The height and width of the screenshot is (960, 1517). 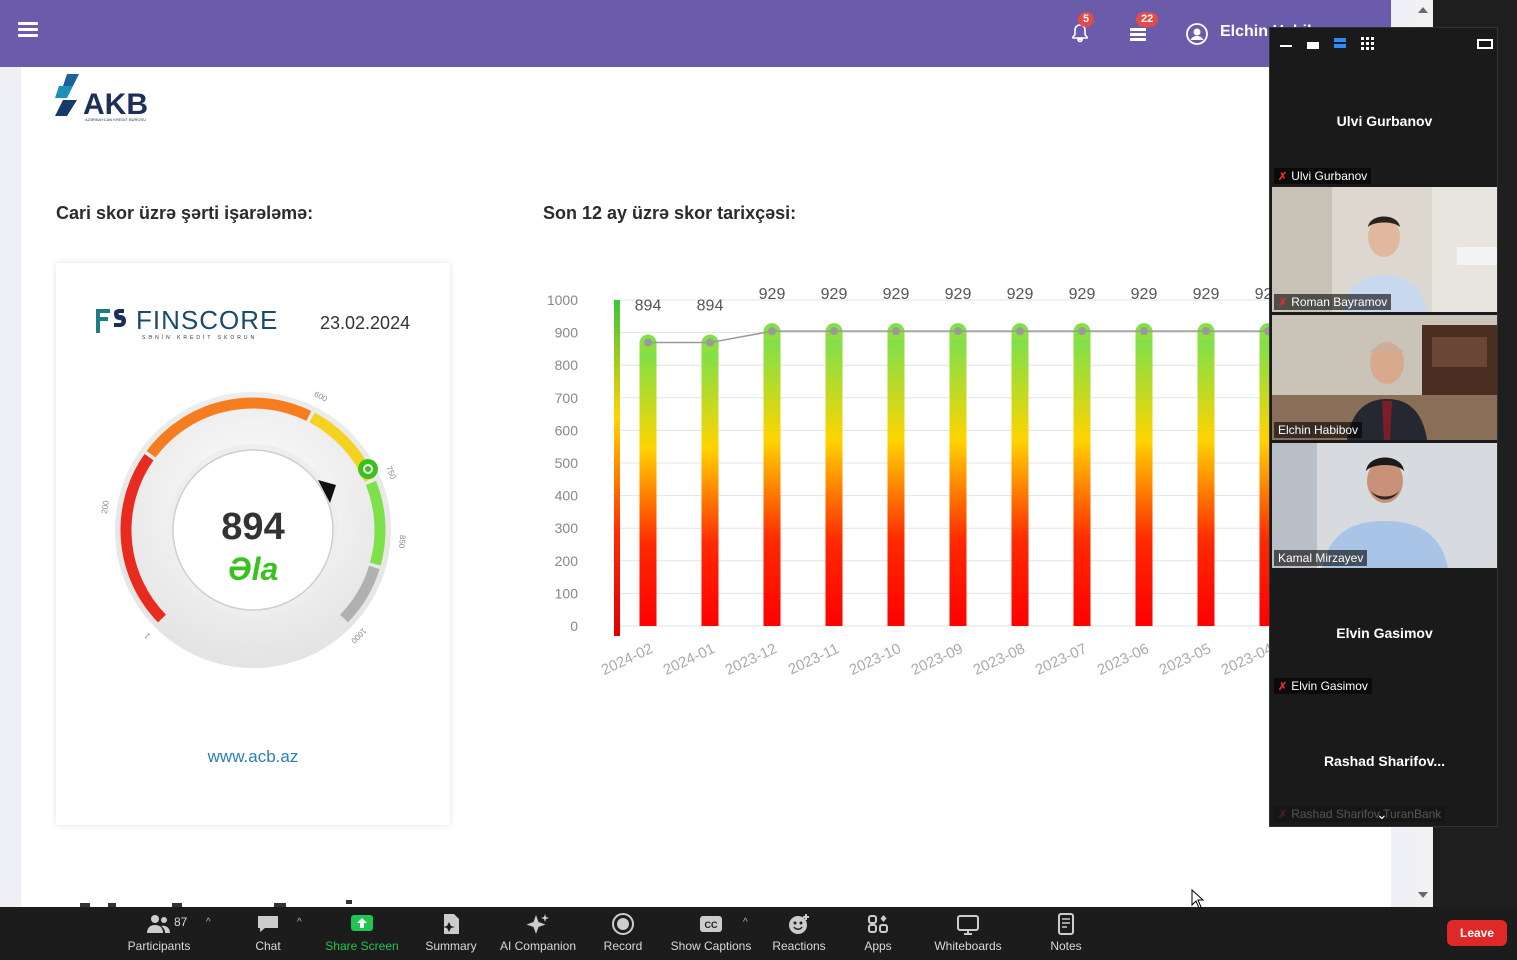 What do you see at coordinates (451, 946) in the screenshot?
I see `summary-label: Summary` at bounding box center [451, 946].